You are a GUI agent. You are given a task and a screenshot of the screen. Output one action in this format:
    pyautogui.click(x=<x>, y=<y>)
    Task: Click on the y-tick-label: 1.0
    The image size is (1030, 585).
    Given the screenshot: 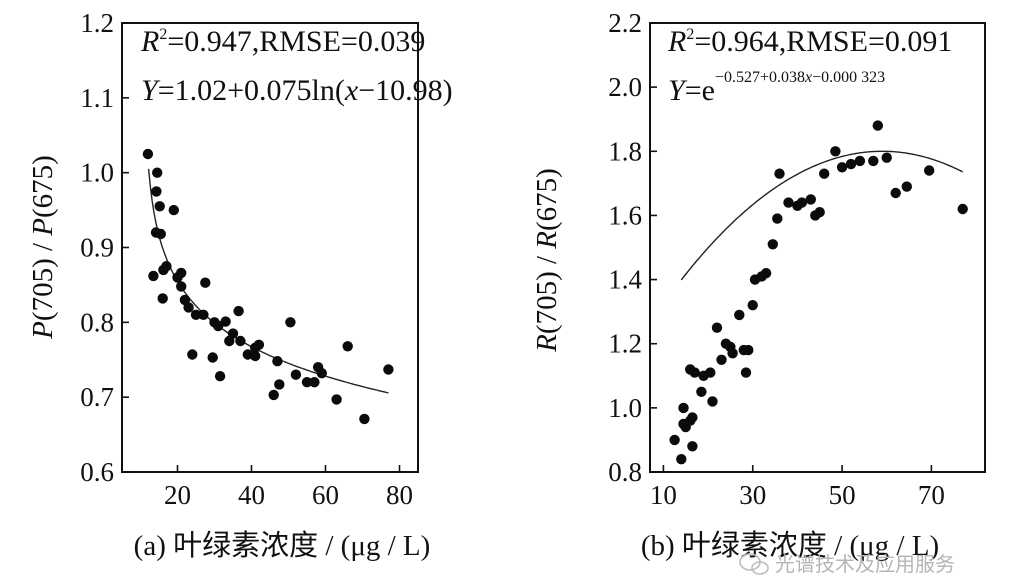 What is the action you would take?
    pyautogui.click(x=97, y=173)
    